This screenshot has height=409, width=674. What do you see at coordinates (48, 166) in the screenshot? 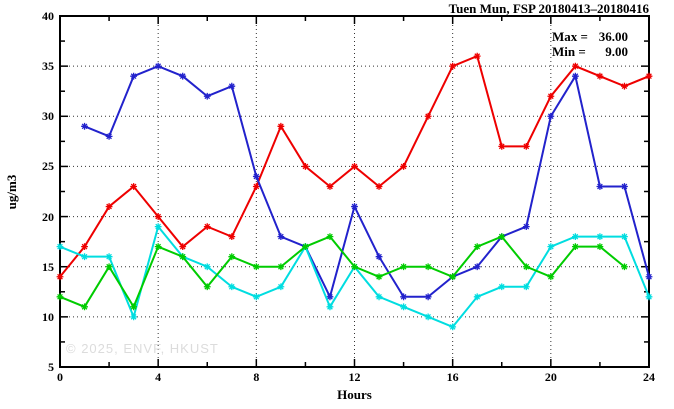
I see `y-tick-label: 25` at bounding box center [48, 166].